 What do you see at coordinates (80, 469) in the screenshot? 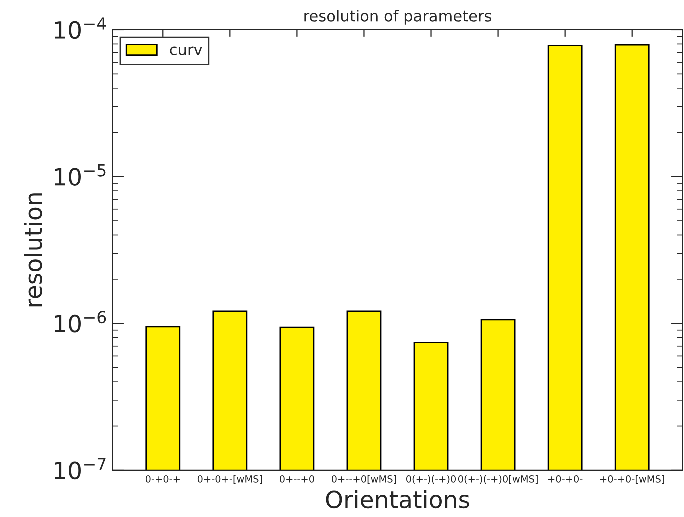
I see `y-tick-label: 10$^{−7}$` at bounding box center [80, 469].